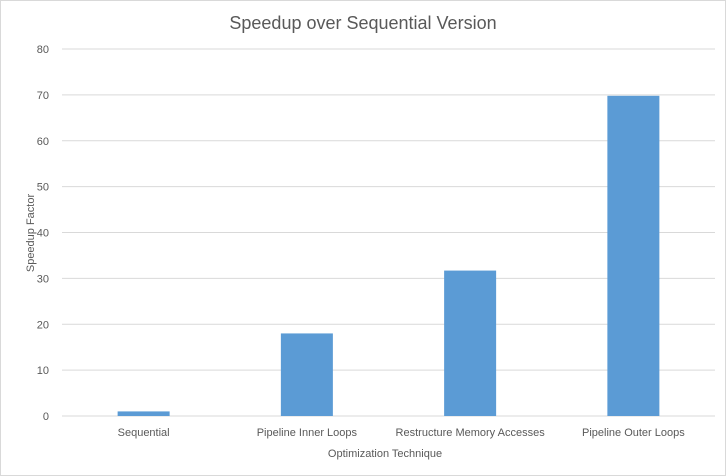  What do you see at coordinates (43, 96) in the screenshot?
I see `y-tick-label: 70` at bounding box center [43, 96].